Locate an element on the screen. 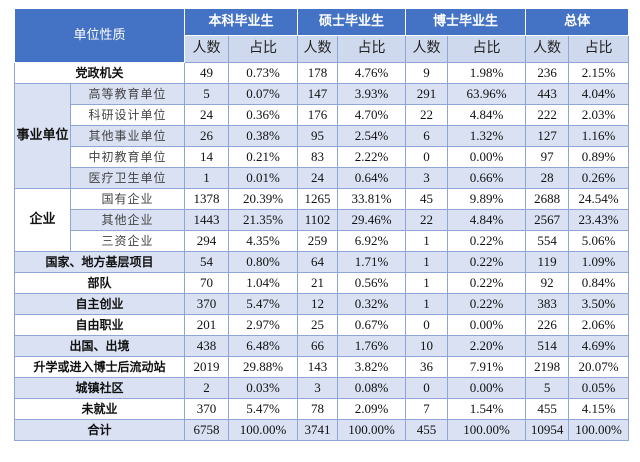  ratio-cell: 0.80% is located at coordinates (263, 262).